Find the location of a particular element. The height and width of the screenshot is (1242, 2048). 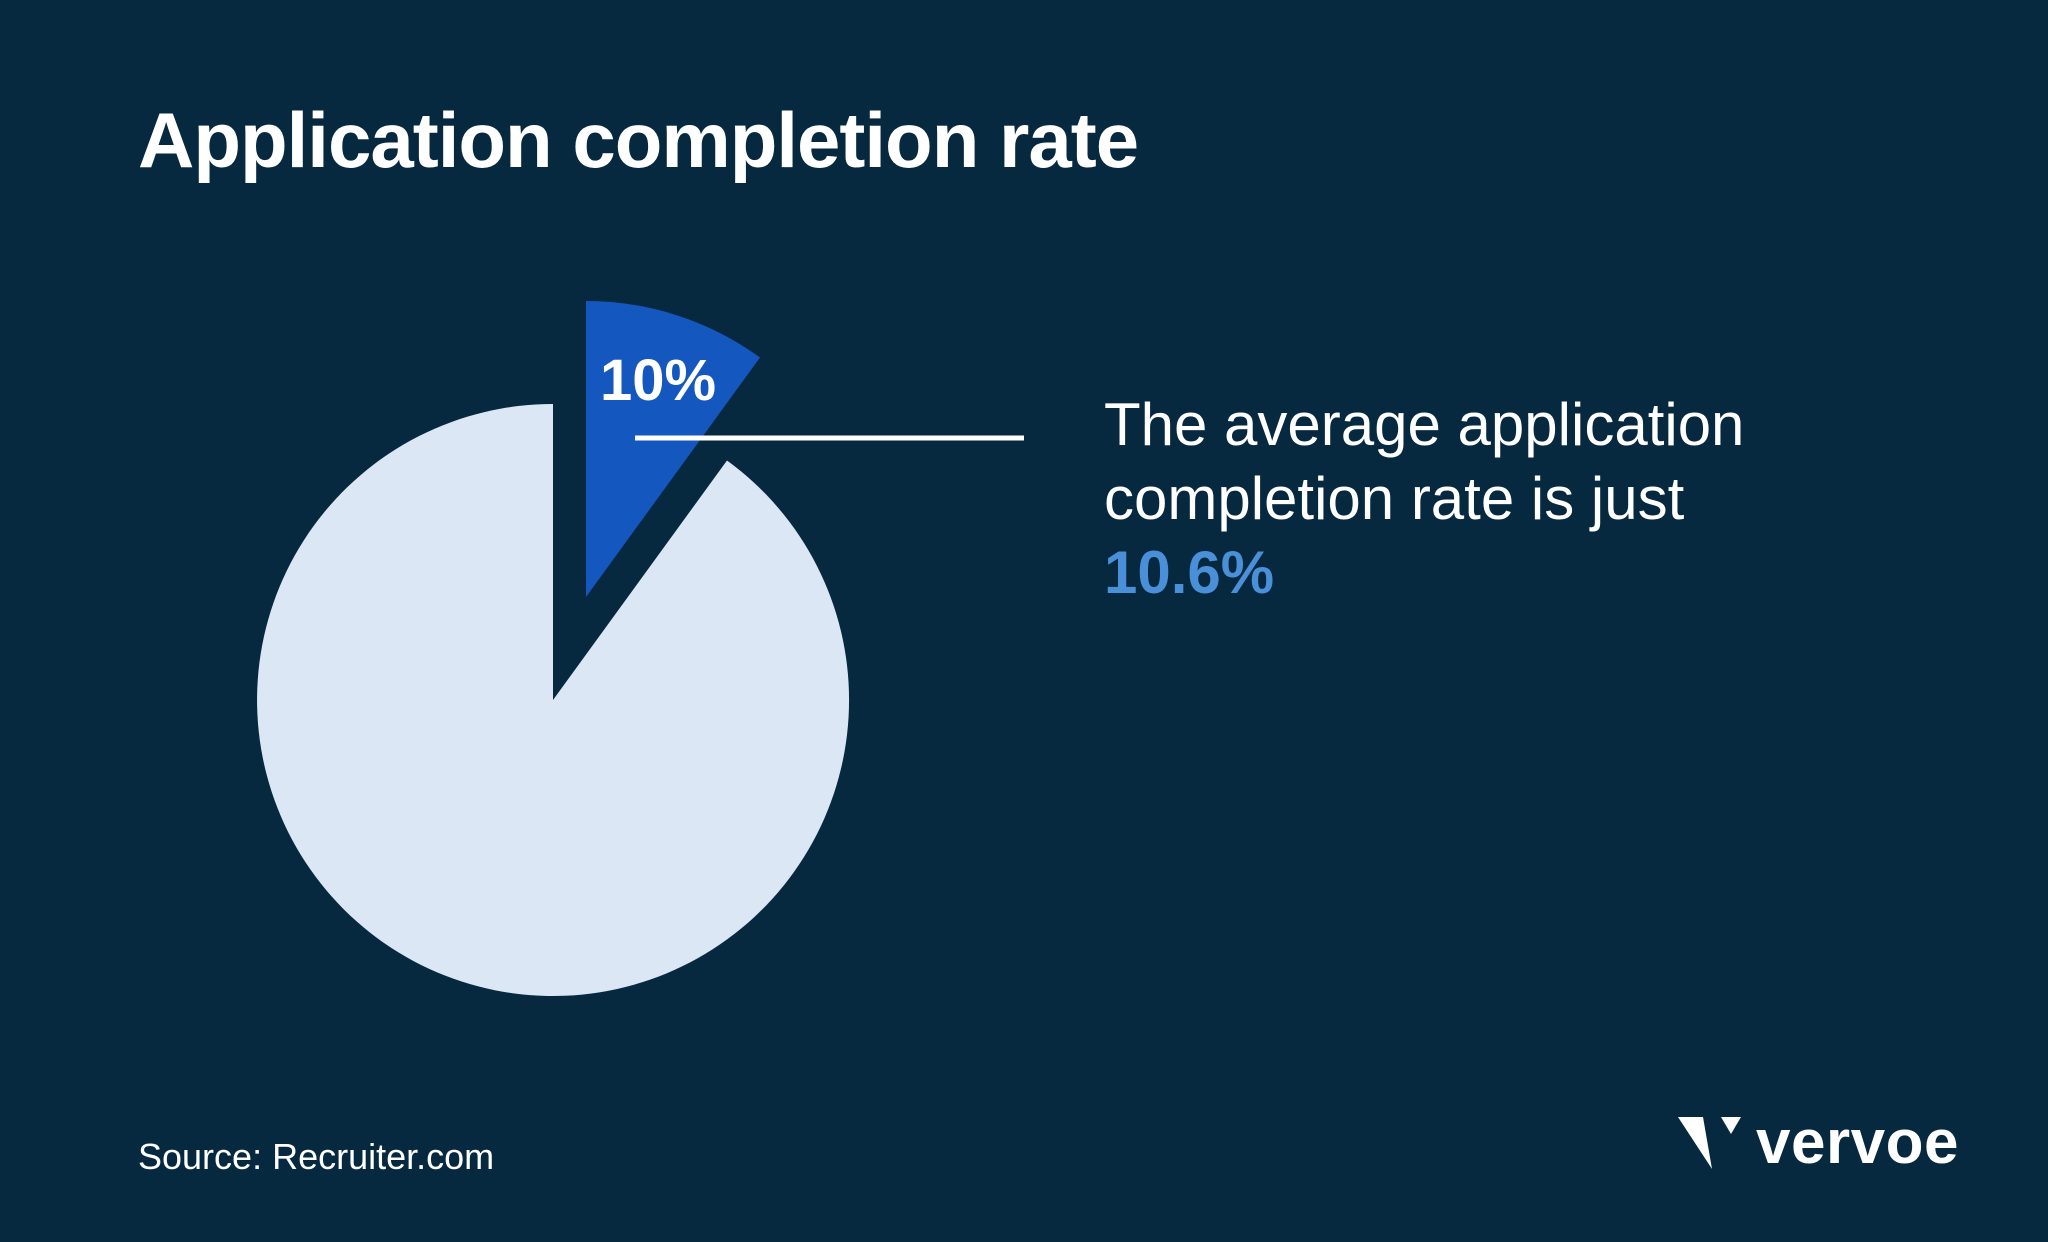

statement-value: 10.6% is located at coordinates (1189, 572).